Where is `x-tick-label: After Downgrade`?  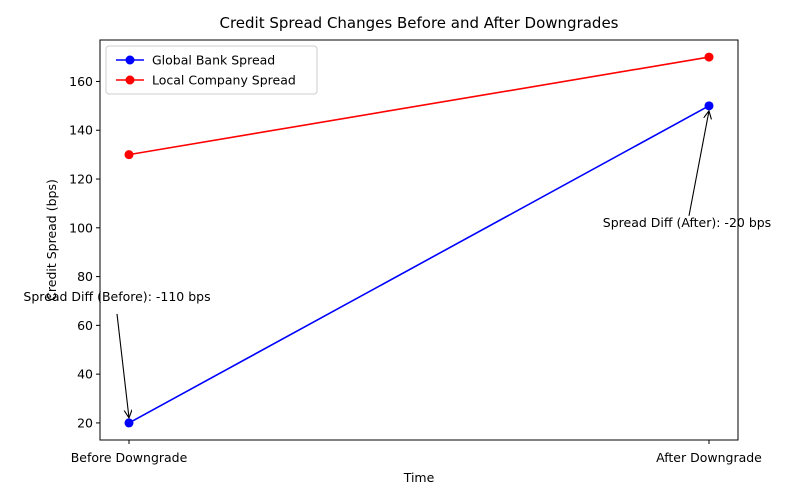 x-tick-label: After Downgrade is located at coordinates (709, 457).